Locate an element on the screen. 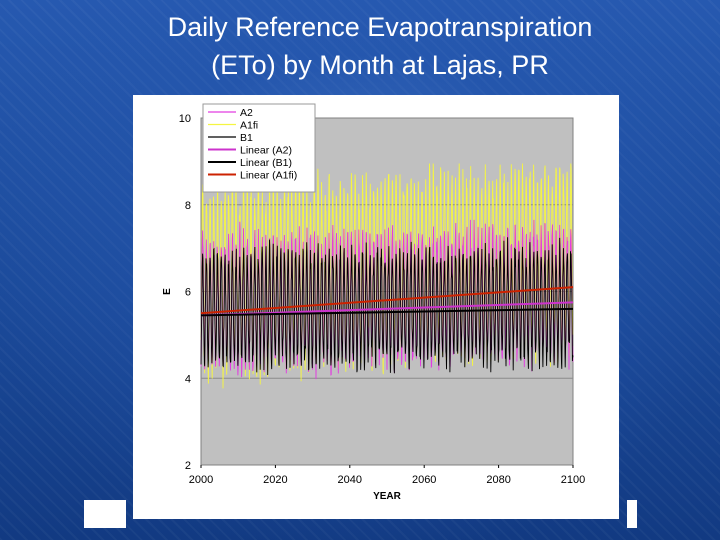 This screenshot has height=540, width=720. legend-label: B1 is located at coordinates (246, 138).